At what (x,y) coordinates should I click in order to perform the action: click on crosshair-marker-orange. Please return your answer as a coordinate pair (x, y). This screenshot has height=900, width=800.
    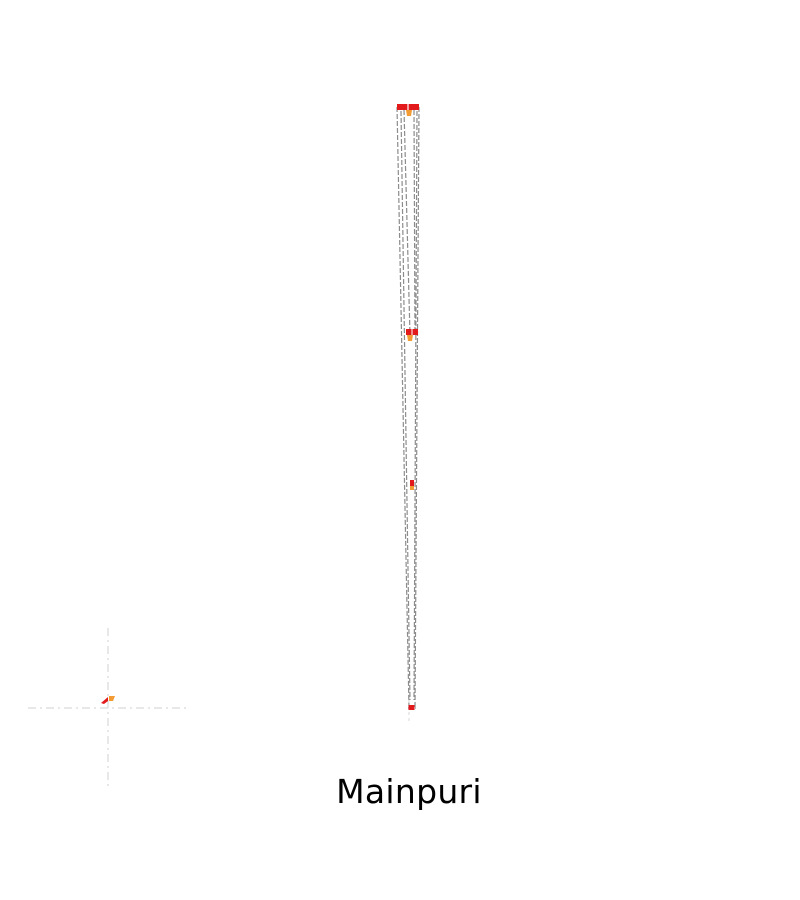
    Looking at the image, I should click on (112, 698).